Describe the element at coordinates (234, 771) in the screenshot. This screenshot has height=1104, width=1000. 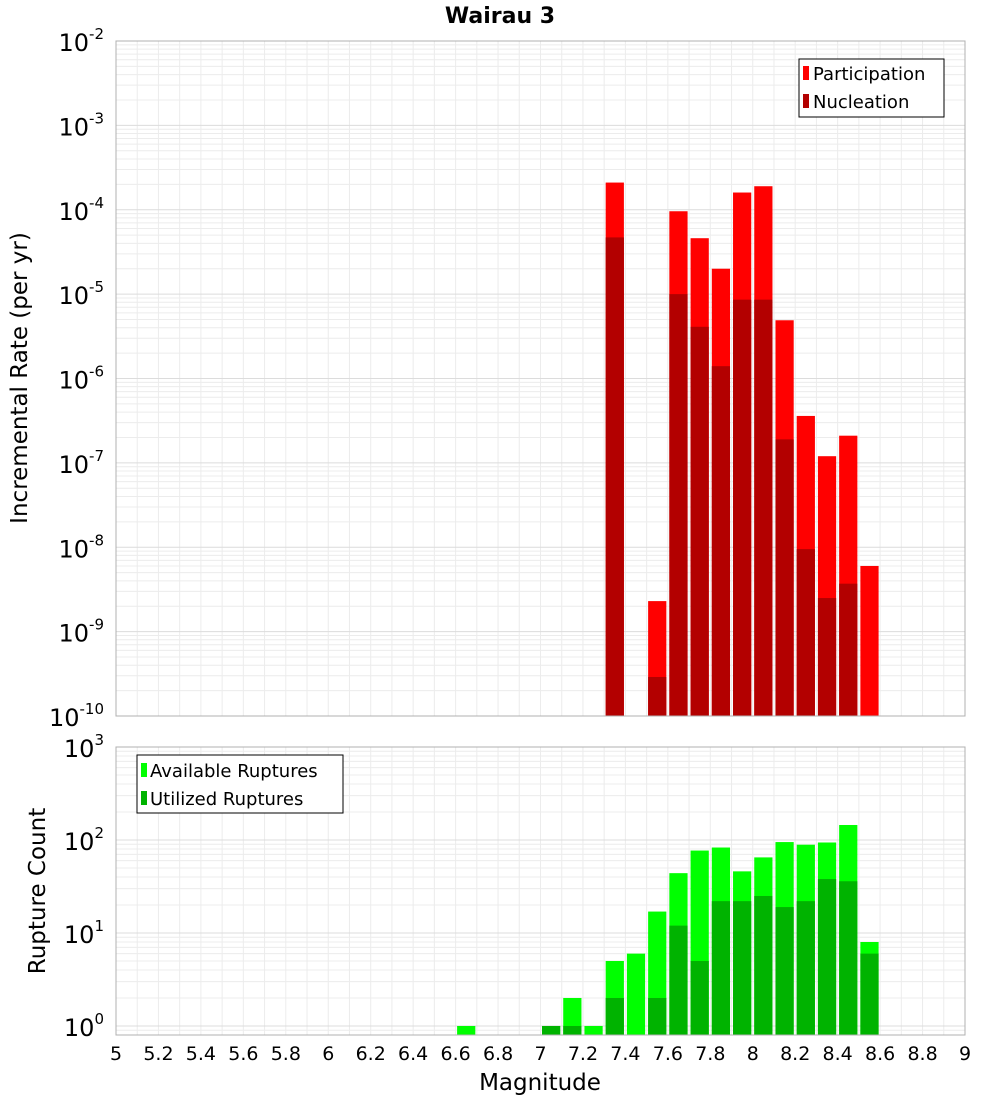
I see `legend-label-available-ruptures: Available Ruptures` at that location.